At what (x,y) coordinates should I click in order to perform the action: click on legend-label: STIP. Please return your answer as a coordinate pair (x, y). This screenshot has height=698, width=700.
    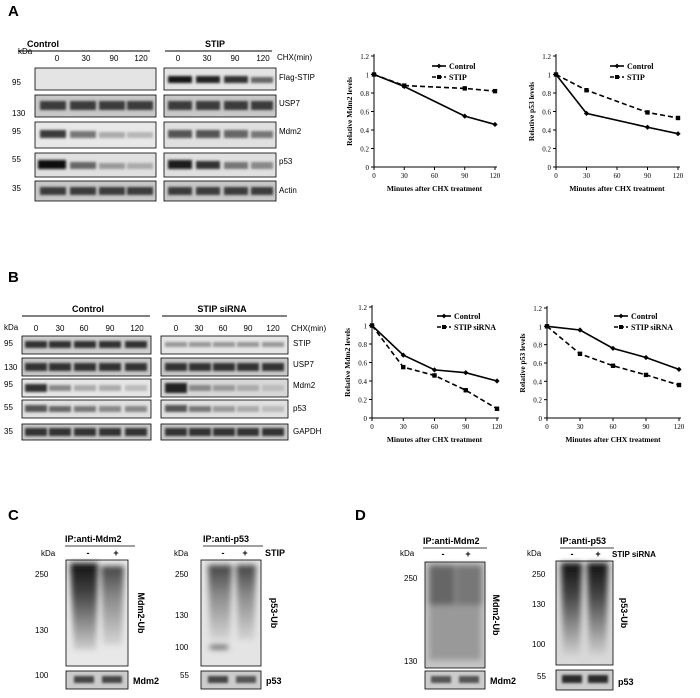
    Looking at the image, I should click on (458, 77).